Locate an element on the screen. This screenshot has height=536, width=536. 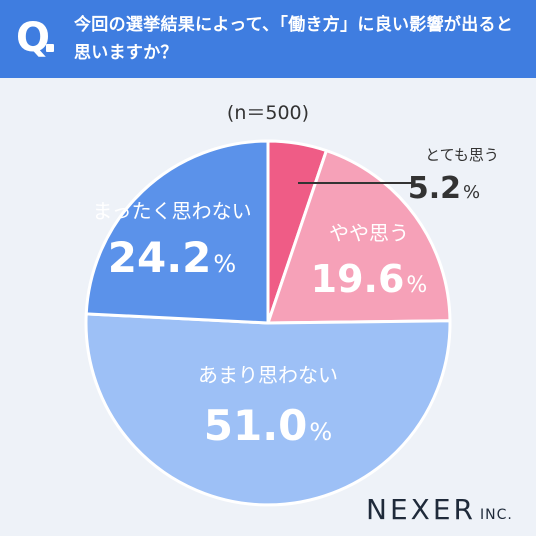
nexer-logo: NEXER INC. is located at coordinates (439, 509).